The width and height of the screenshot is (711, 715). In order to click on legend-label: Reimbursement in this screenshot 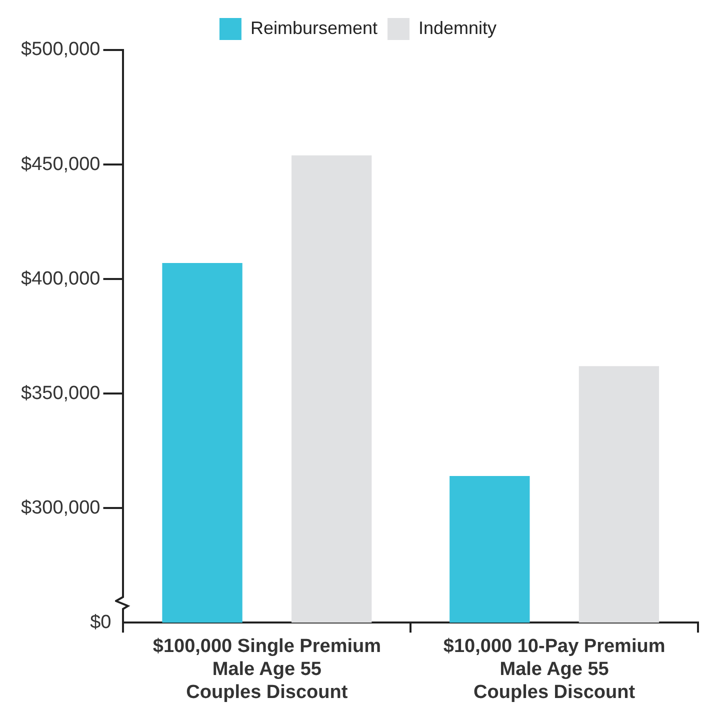, I will do `click(314, 28)`.